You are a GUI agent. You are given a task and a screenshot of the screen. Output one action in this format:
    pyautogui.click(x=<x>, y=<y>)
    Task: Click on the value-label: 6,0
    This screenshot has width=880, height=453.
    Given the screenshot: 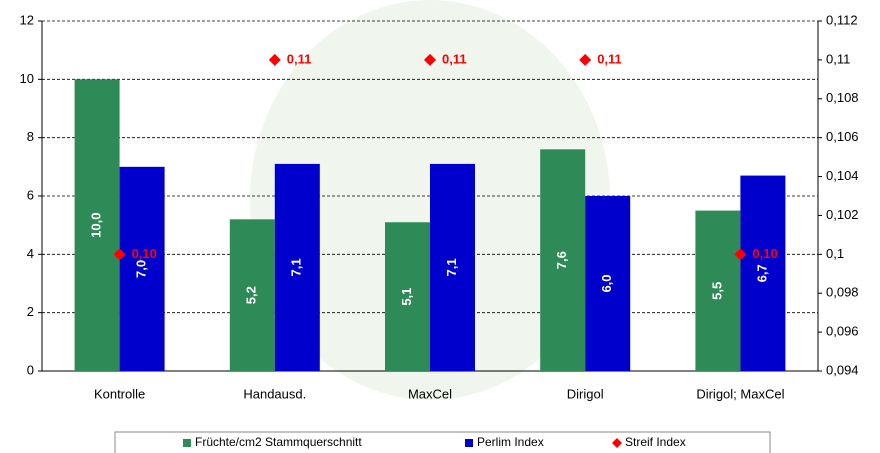 What is the action you would take?
    pyautogui.click(x=606, y=283)
    